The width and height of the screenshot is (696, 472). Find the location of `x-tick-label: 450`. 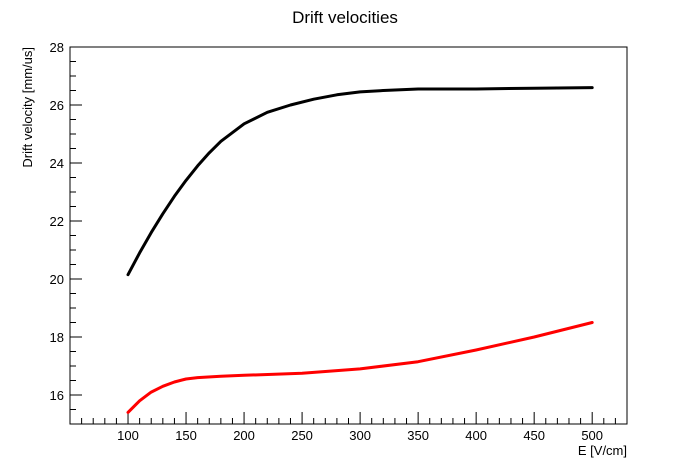

x-tick-label: 450 is located at coordinates (534, 435).